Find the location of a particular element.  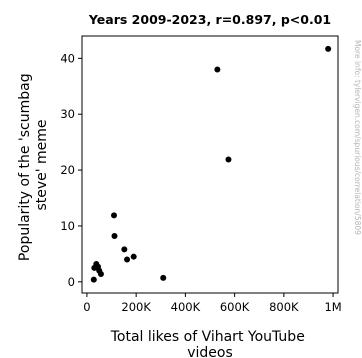

y-tick-label: 0 is located at coordinates (71, 282).